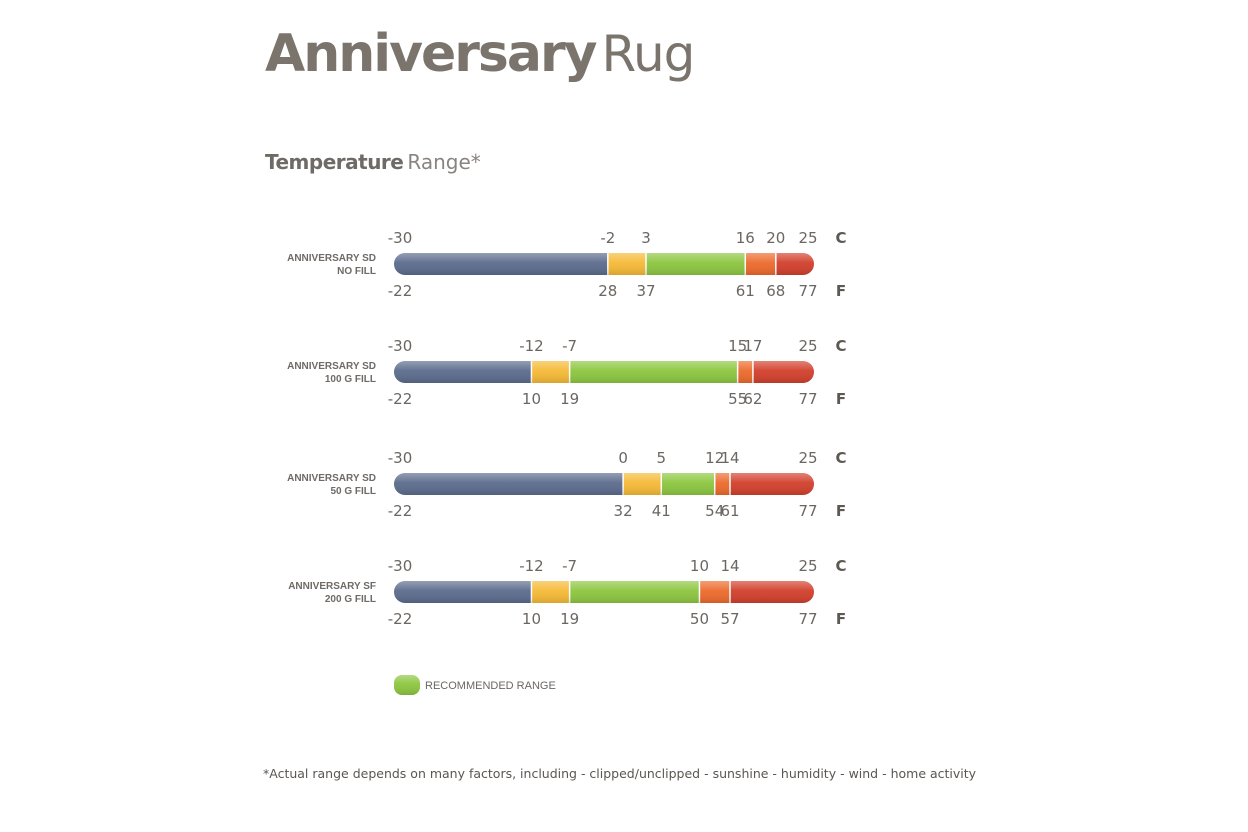 Image resolution: width=1248 pixels, height=832 pixels. Describe the element at coordinates (646, 238) in the screenshot. I see `celsius-tick-label: 3` at that location.